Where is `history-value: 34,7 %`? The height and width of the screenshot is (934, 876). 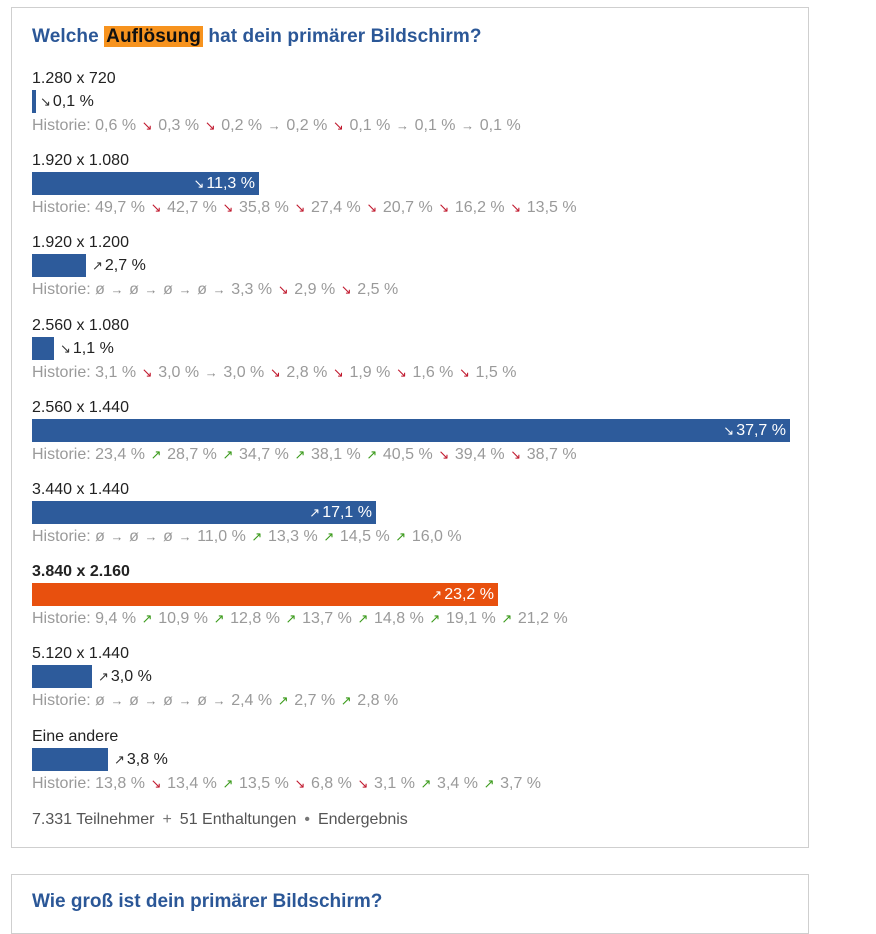
history-value: 34,7 % is located at coordinates (264, 454).